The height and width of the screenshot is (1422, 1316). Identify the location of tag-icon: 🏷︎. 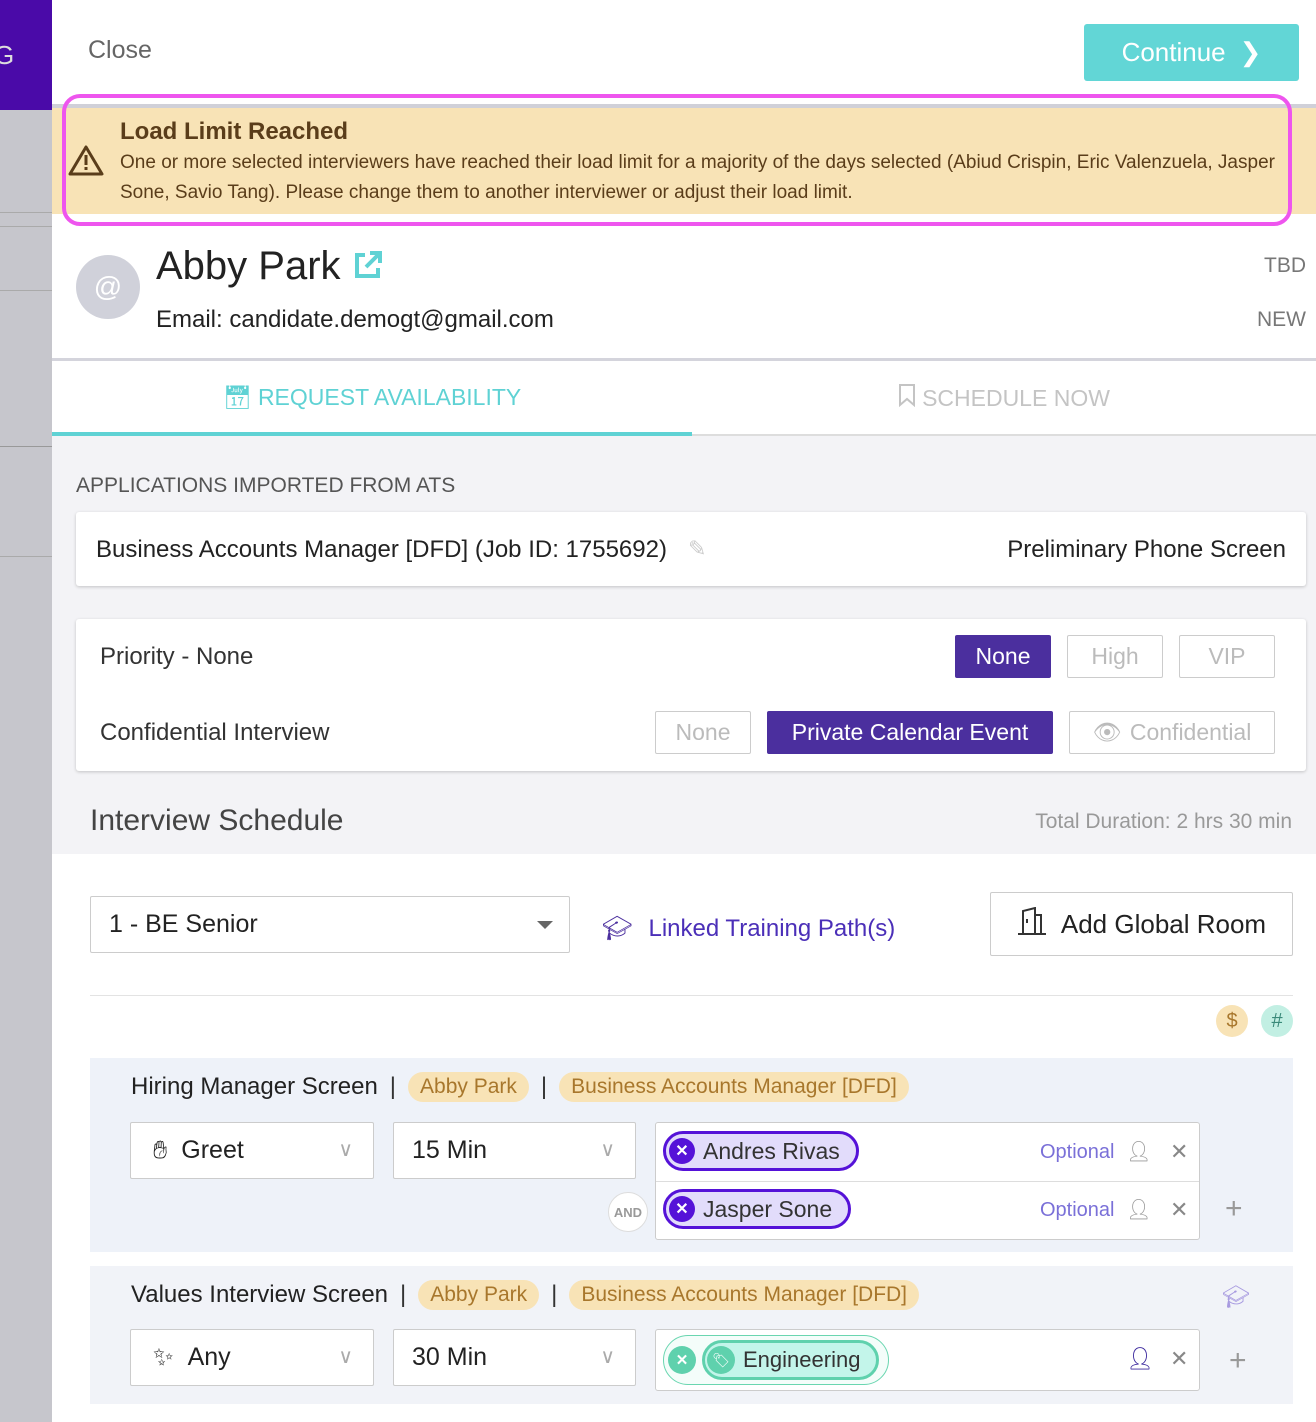
(721, 1360).